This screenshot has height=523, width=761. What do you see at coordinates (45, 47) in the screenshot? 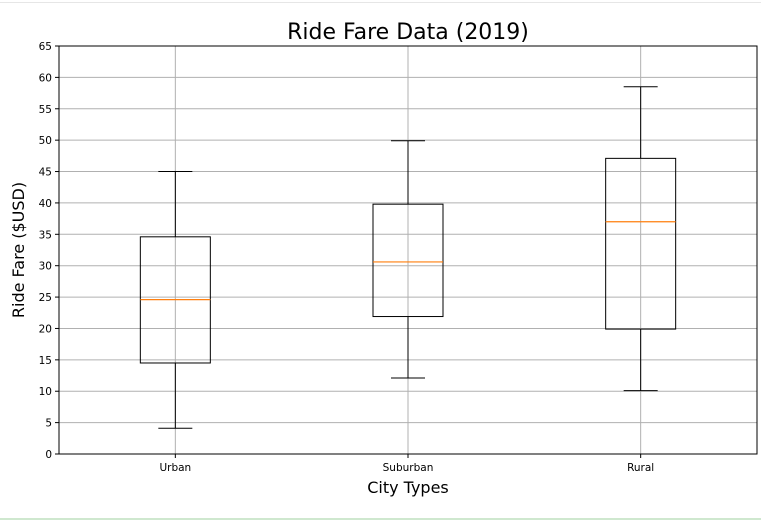
I see `y-tick-label: 65` at bounding box center [45, 47].